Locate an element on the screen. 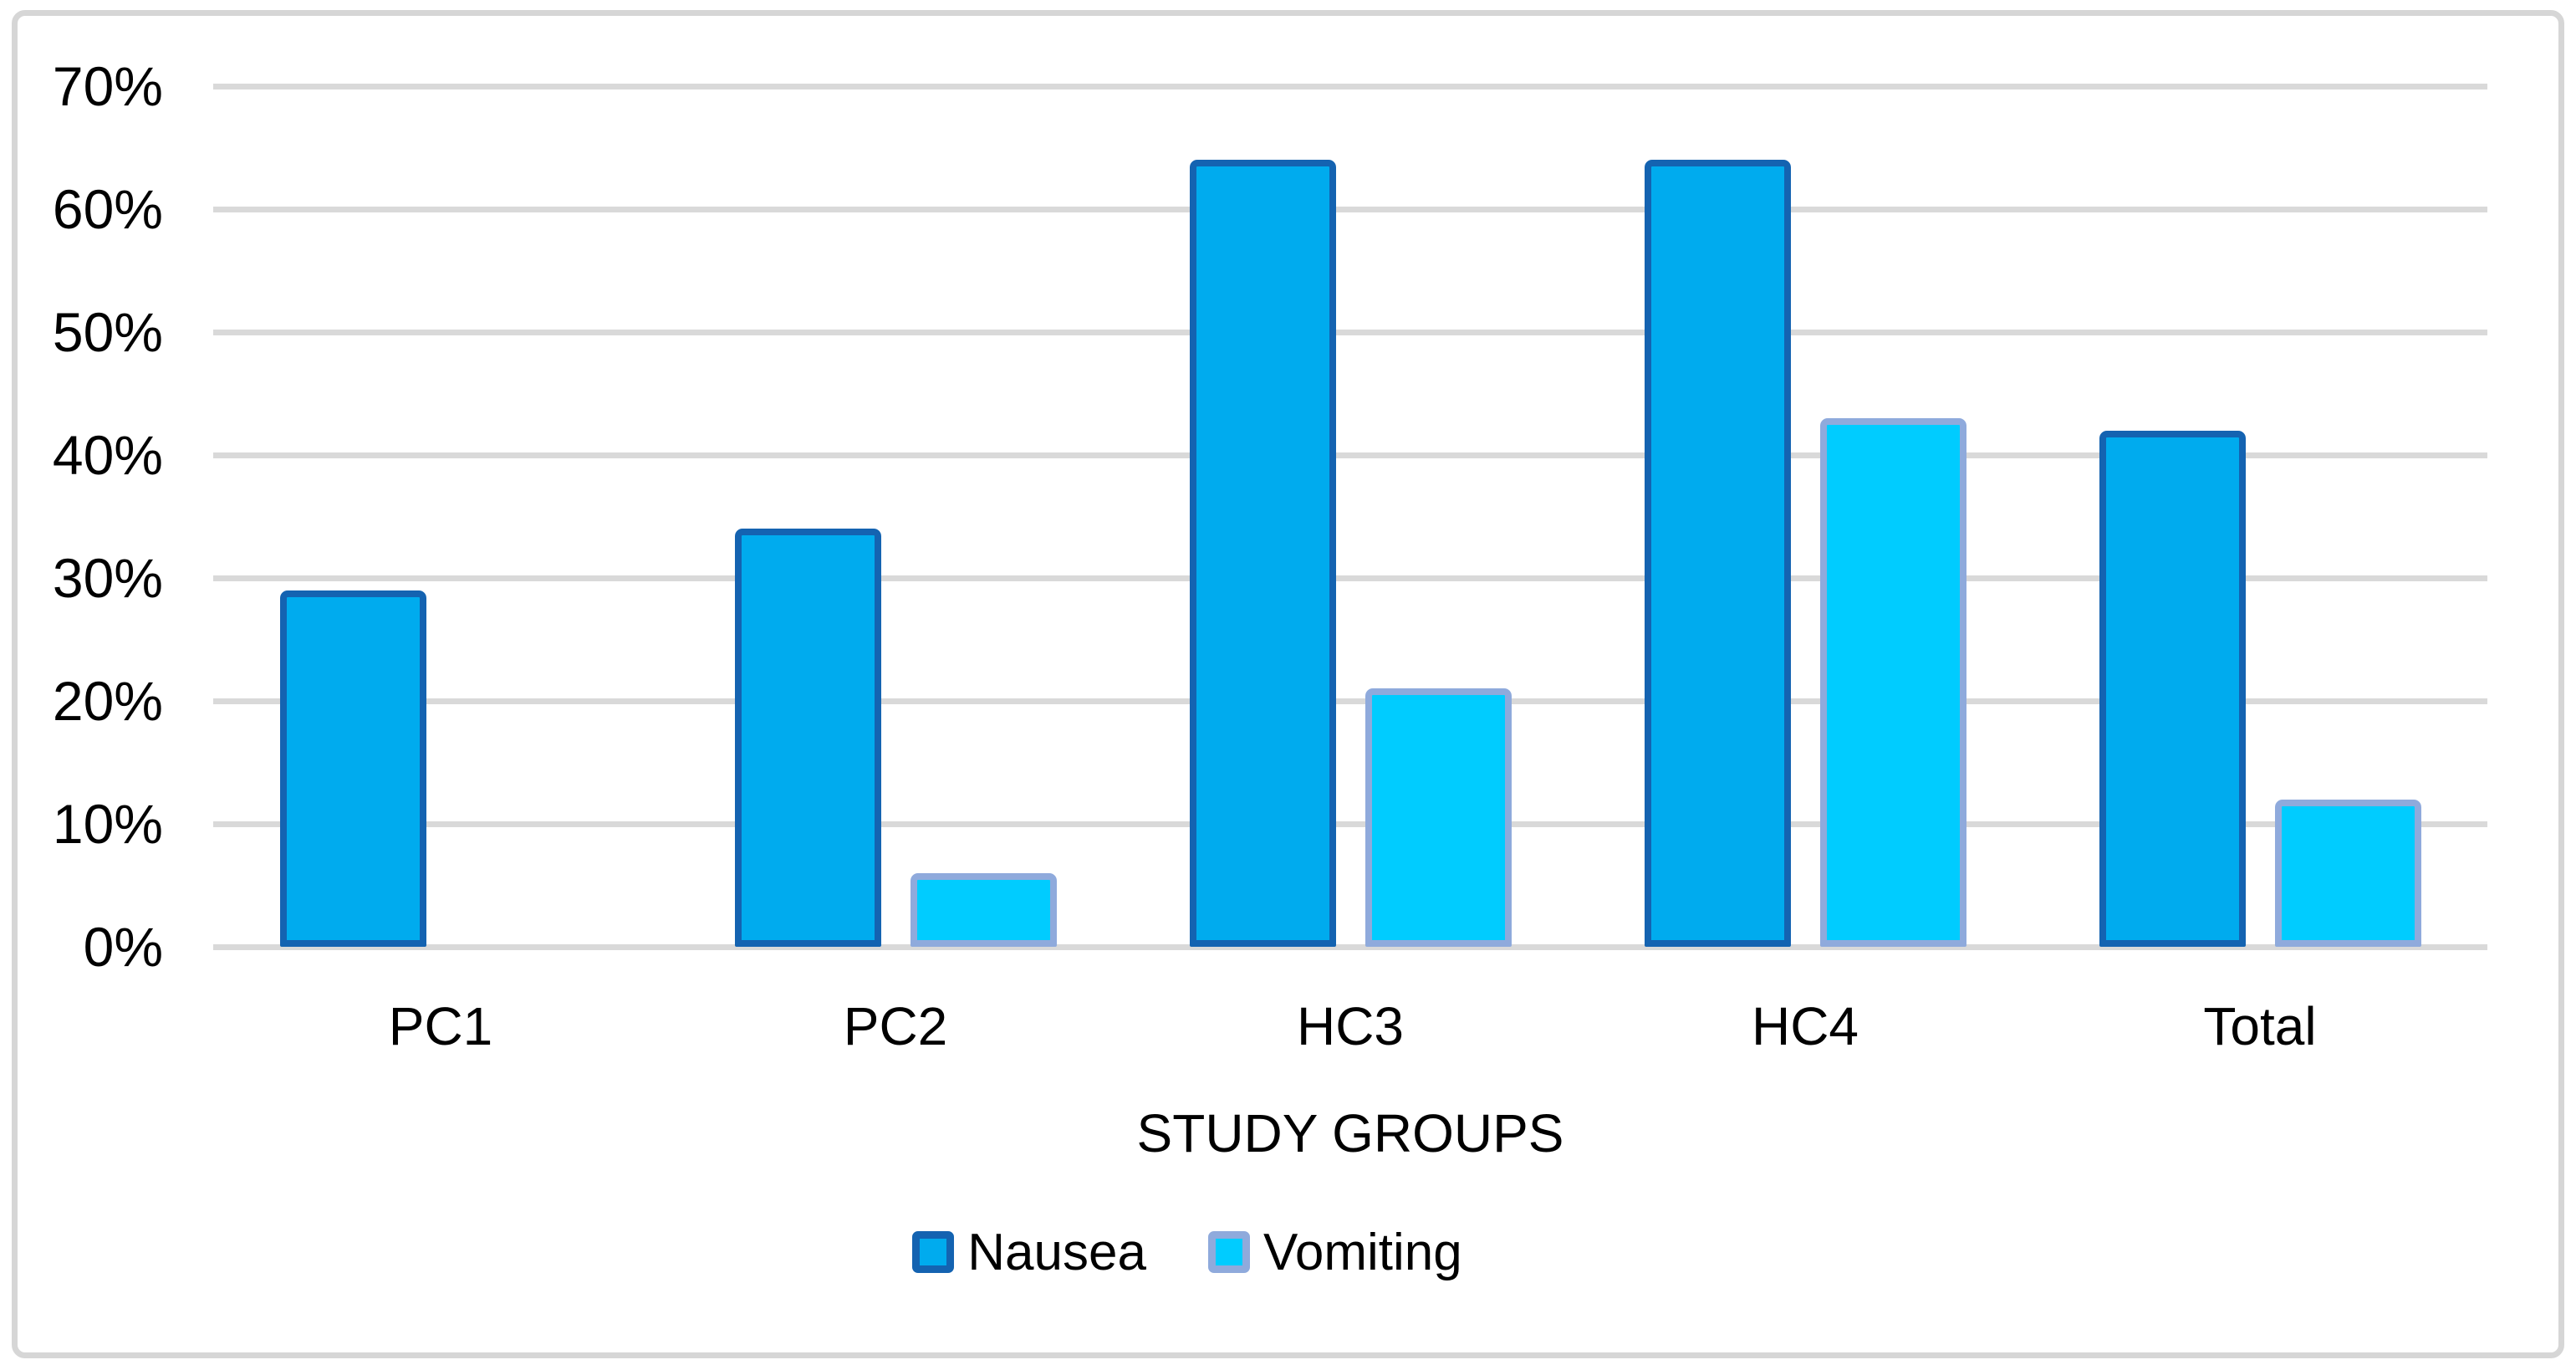 The width and height of the screenshot is (2576, 1370). y-tick-label-20: 20% is located at coordinates (108, 701).